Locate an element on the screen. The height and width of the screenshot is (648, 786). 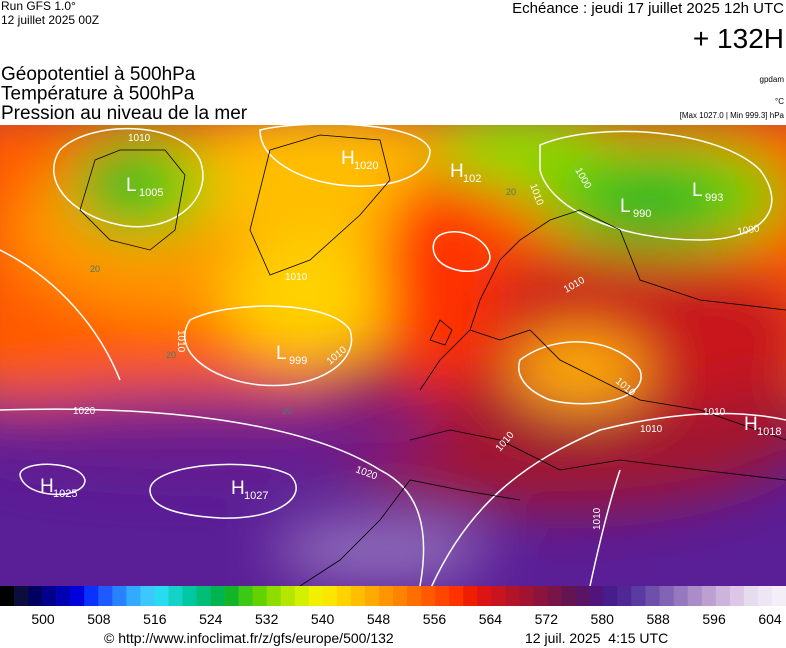
center-value: 993 is located at coordinates (714, 198).